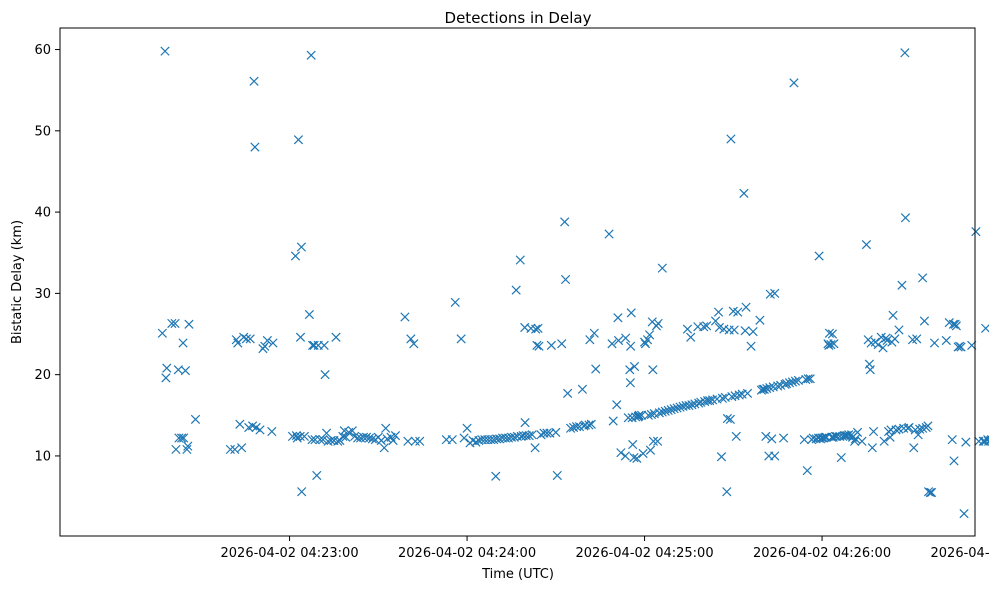 This screenshot has height=590, width=989. I want to click on x-tick-label: 2026-04-02 04:24:00, so click(467, 553).